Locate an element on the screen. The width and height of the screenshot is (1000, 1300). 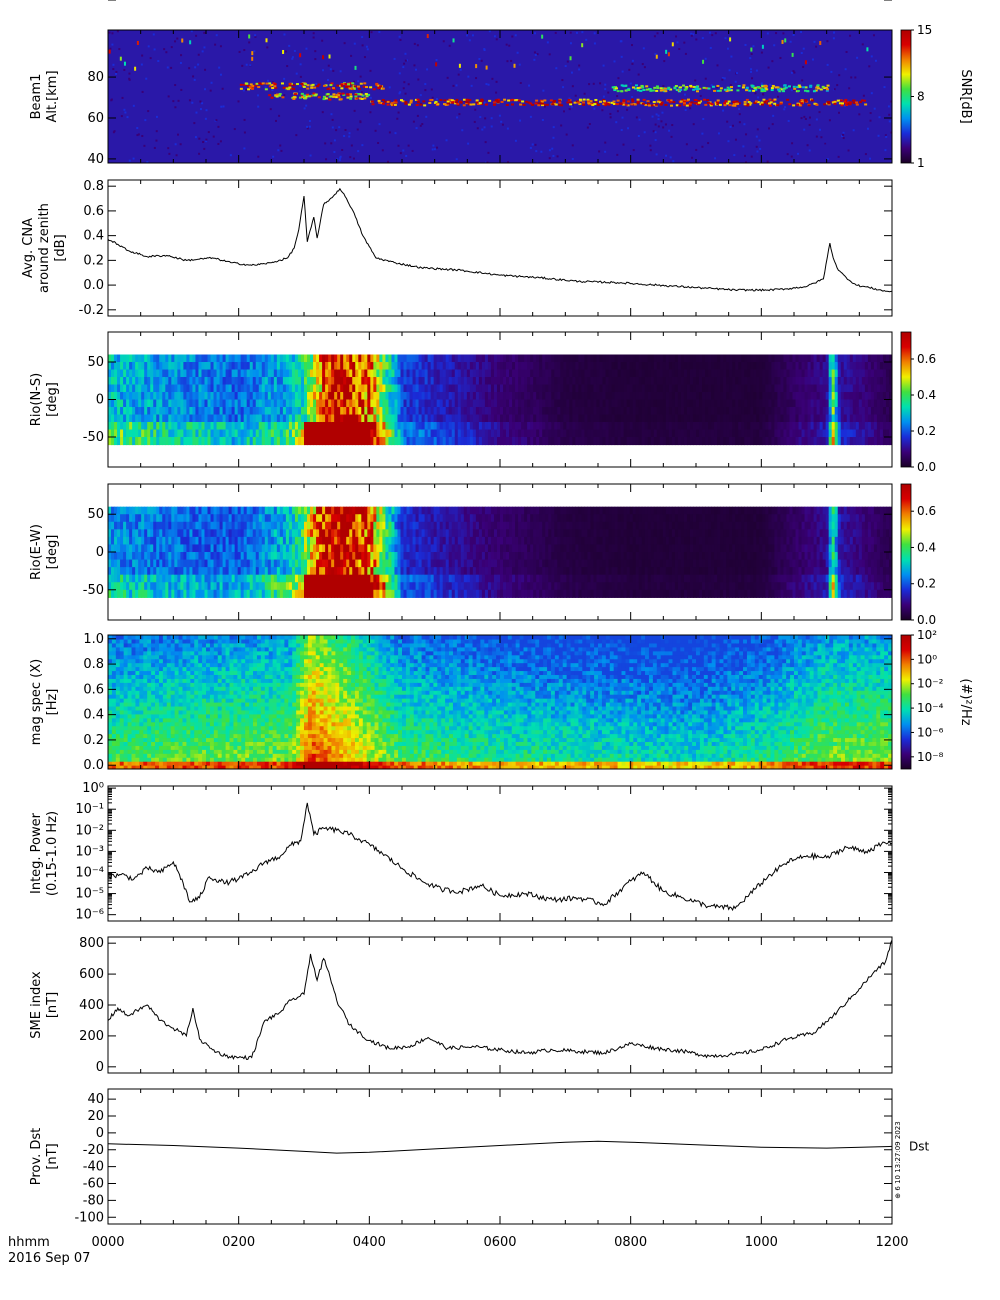
mag_spec-y-tick-4: 0.8 is located at coordinates (93, 664).